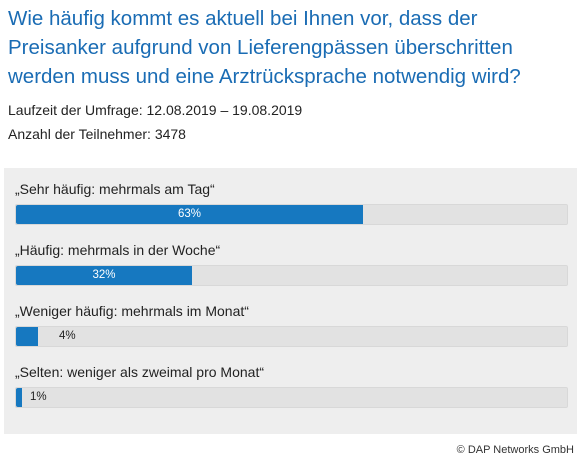 The height and width of the screenshot is (466, 580). Describe the element at coordinates (515, 450) in the screenshot. I see `copyright-notice: © DAP Networks GmbH` at that location.